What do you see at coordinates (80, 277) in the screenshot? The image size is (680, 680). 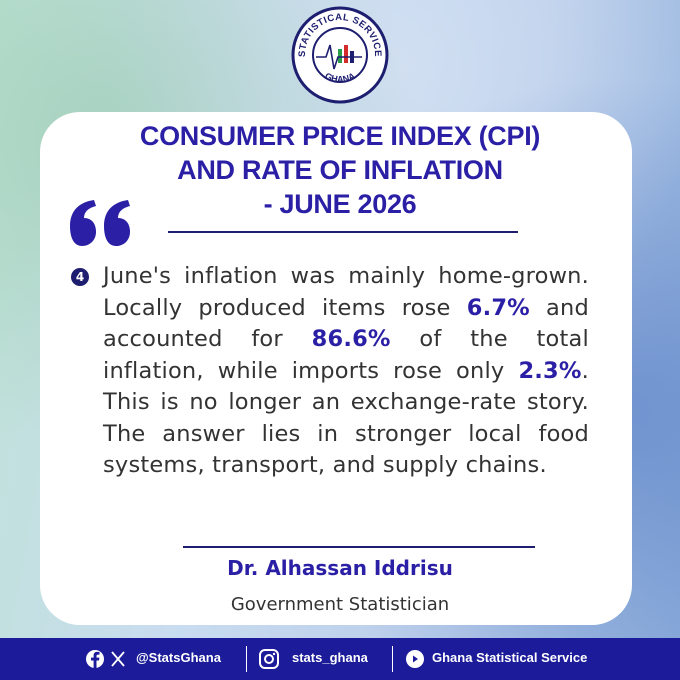 I see `item-number: 4` at bounding box center [80, 277].